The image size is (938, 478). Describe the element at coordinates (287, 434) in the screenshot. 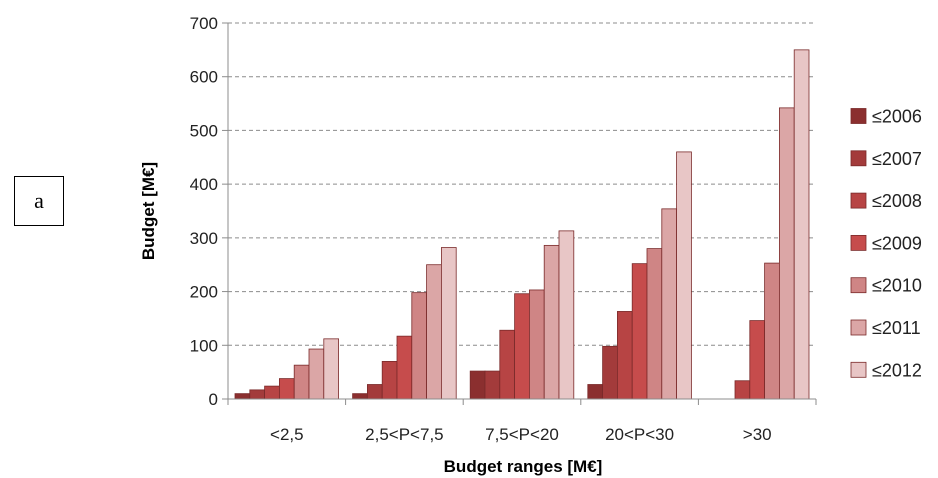

I see `x-tick-label: <2,5` at that location.